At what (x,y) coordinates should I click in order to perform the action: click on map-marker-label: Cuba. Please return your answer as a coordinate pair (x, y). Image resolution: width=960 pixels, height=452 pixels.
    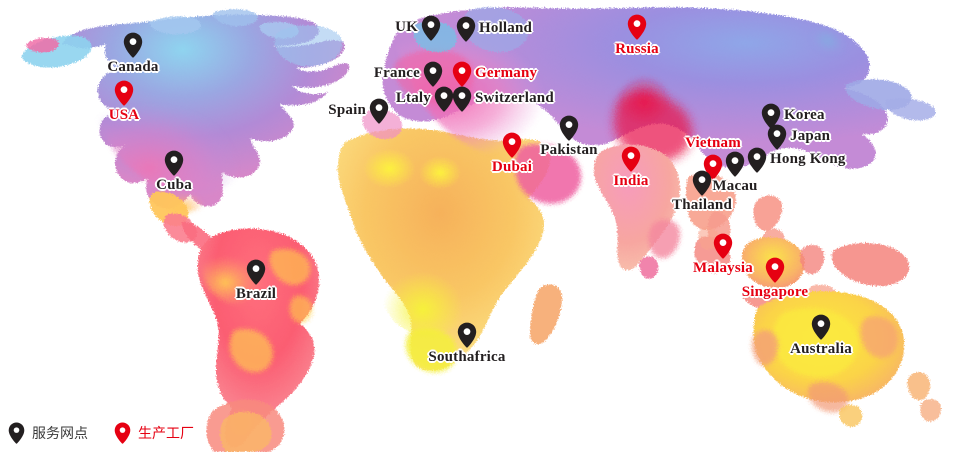
    Looking at the image, I should click on (174, 185).